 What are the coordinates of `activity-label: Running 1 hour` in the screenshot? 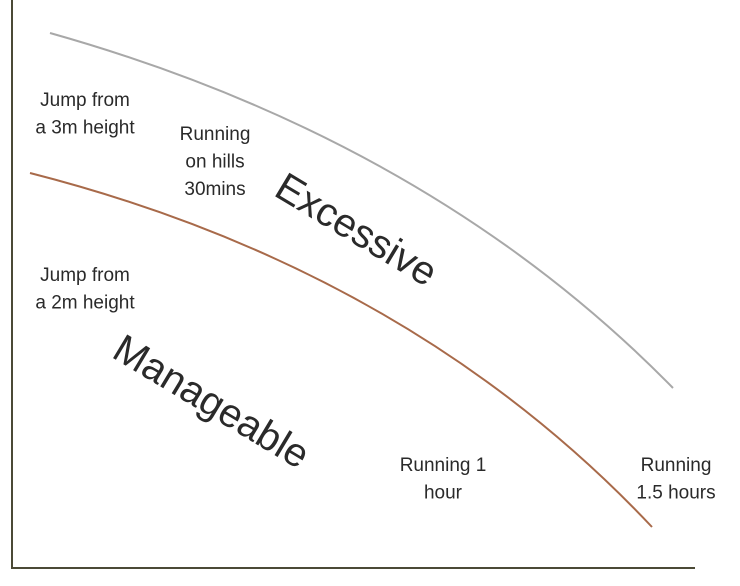 It's located at (443, 479).